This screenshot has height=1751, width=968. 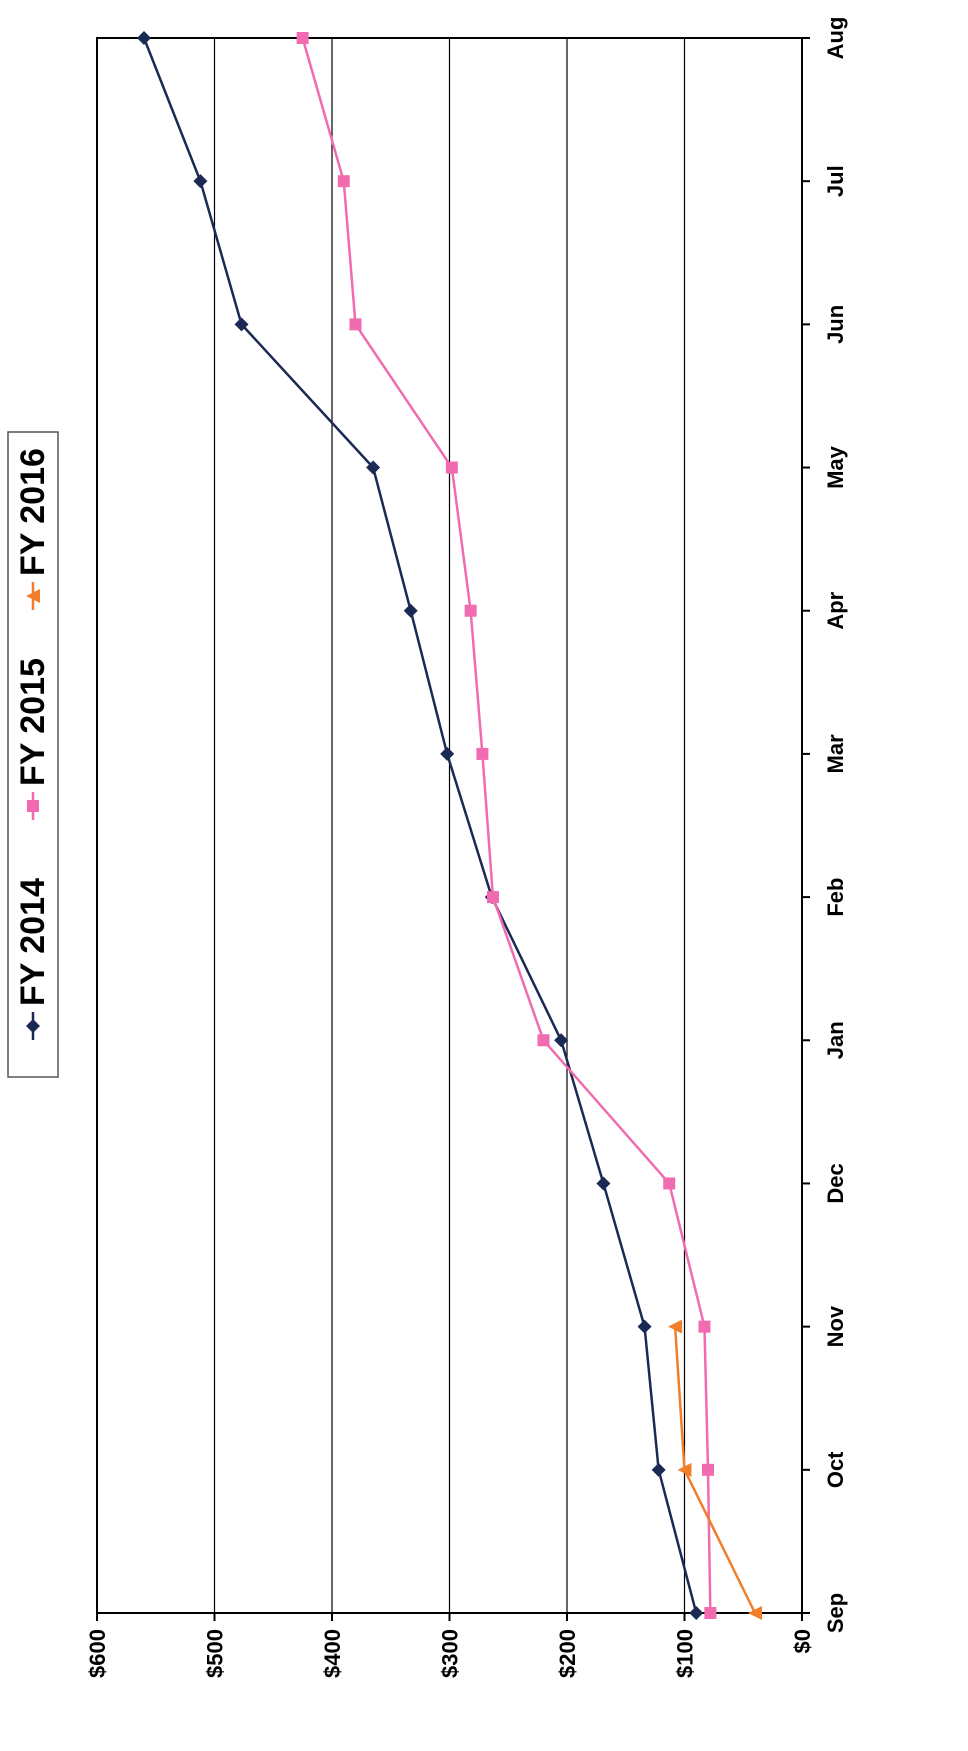 What do you see at coordinates (835, 1469) in the screenshot?
I see `category-tick-label: Oct` at bounding box center [835, 1469].